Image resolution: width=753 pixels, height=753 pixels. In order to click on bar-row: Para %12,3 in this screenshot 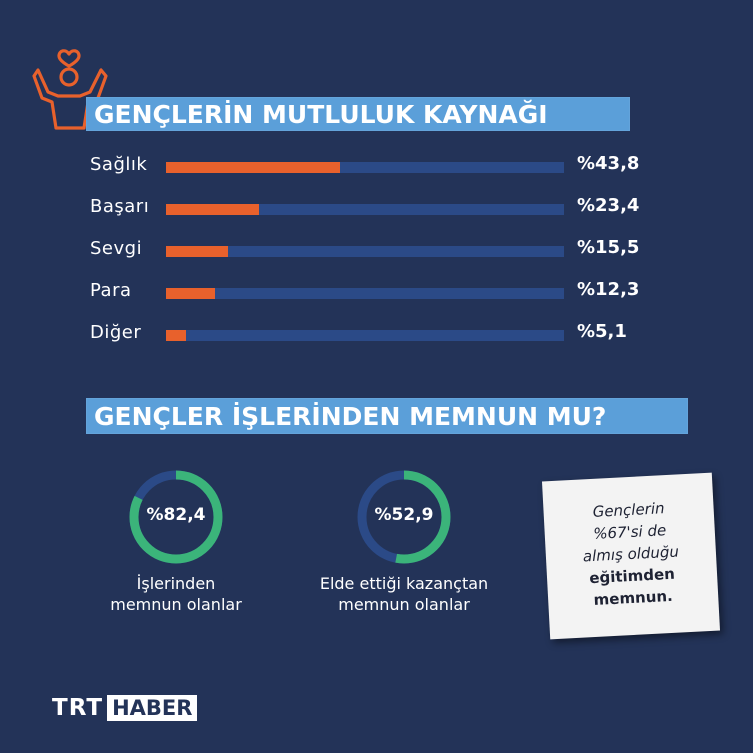, I will do `click(376, 293)`.